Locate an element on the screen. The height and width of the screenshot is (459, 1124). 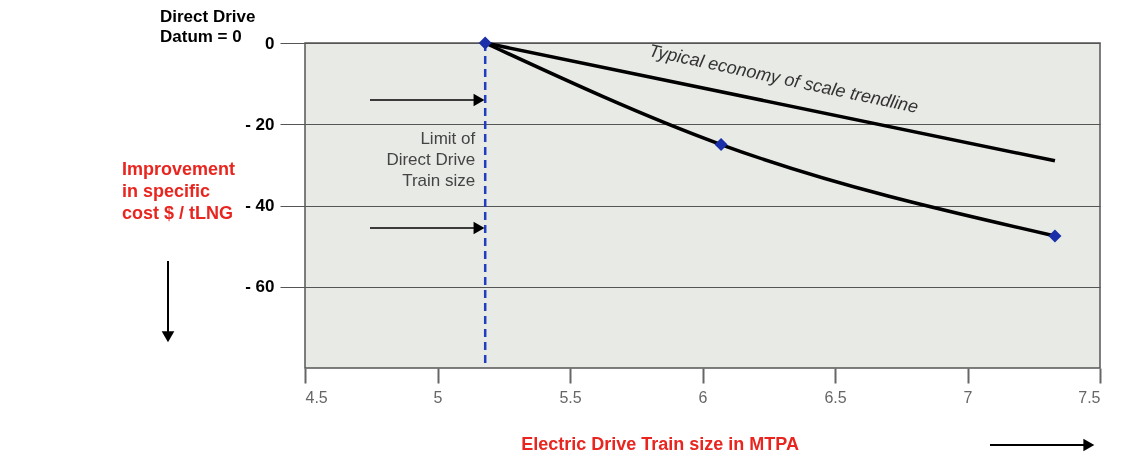
text: Typical economy of scale trendline is located at coordinates (784, 78).